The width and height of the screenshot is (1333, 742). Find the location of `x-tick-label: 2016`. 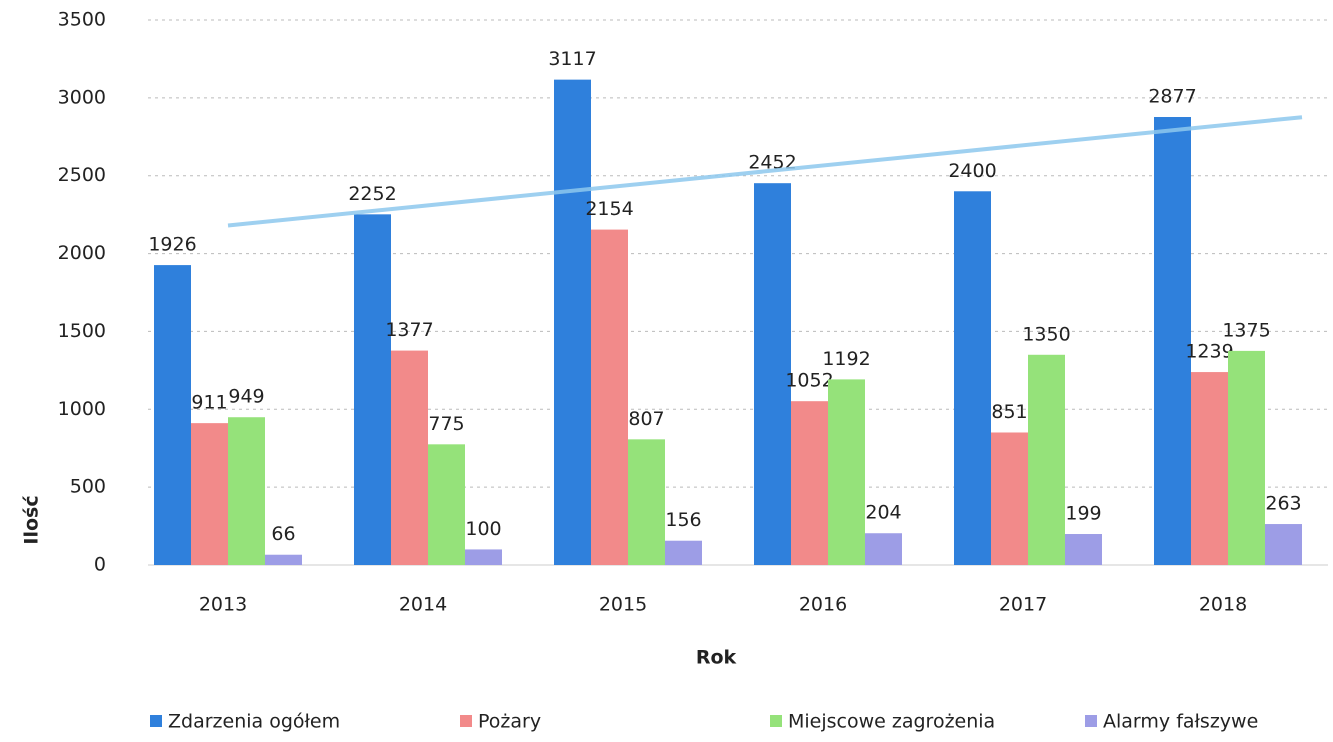

x-tick-label: 2016 is located at coordinates (823, 605).